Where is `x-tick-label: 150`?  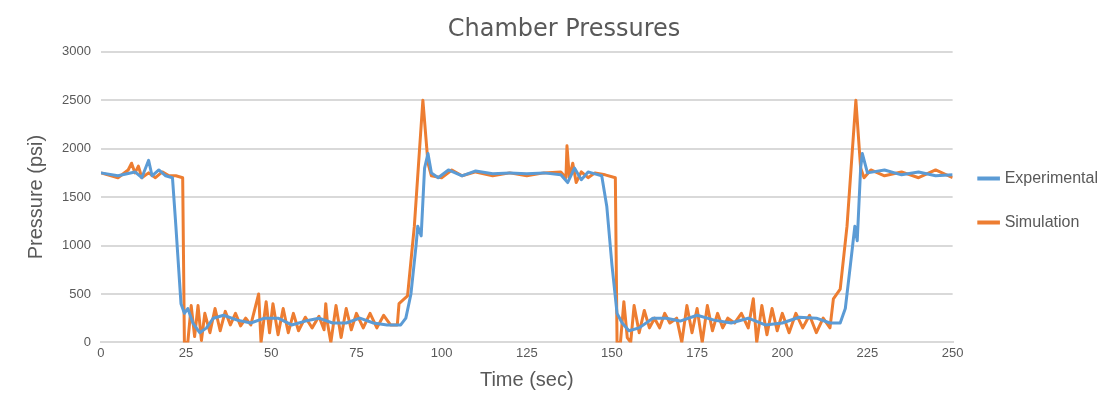
x-tick-label: 150 is located at coordinates (612, 352).